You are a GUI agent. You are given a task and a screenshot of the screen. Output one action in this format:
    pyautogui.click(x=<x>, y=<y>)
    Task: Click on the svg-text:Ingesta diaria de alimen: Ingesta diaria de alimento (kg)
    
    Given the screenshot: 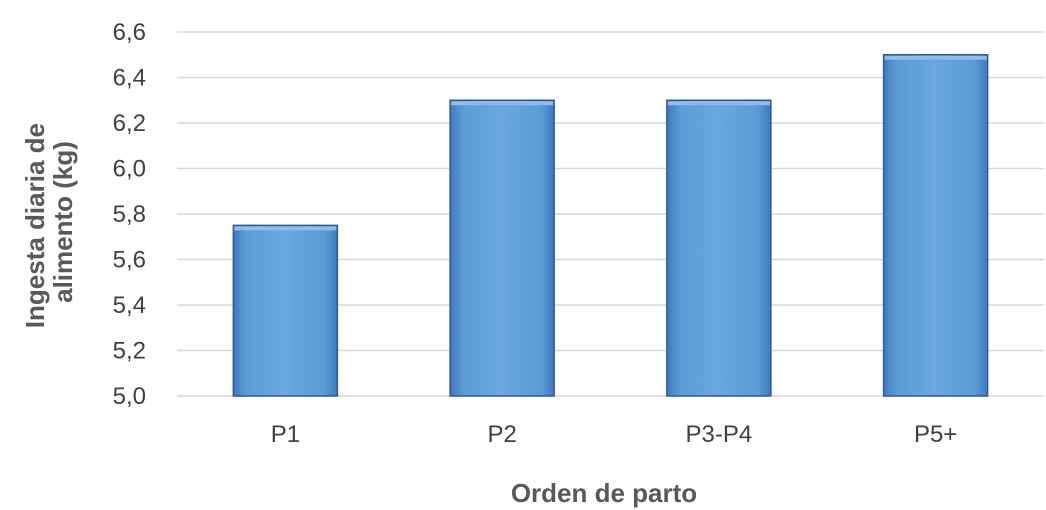 What is the action you would take?
    pyautogui.click(x=49, y=222)
    